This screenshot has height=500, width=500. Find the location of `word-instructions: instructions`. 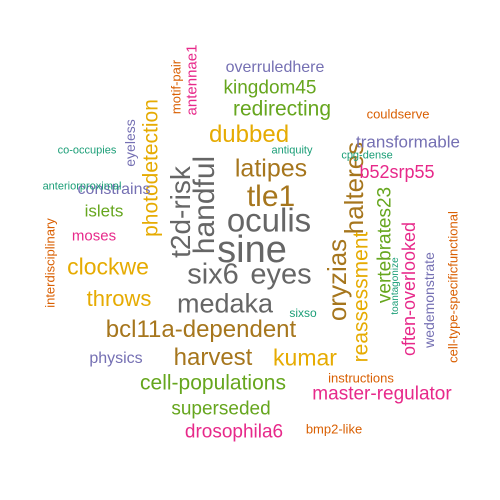

word-instructions: instructions is located at coordinates (361, 378).